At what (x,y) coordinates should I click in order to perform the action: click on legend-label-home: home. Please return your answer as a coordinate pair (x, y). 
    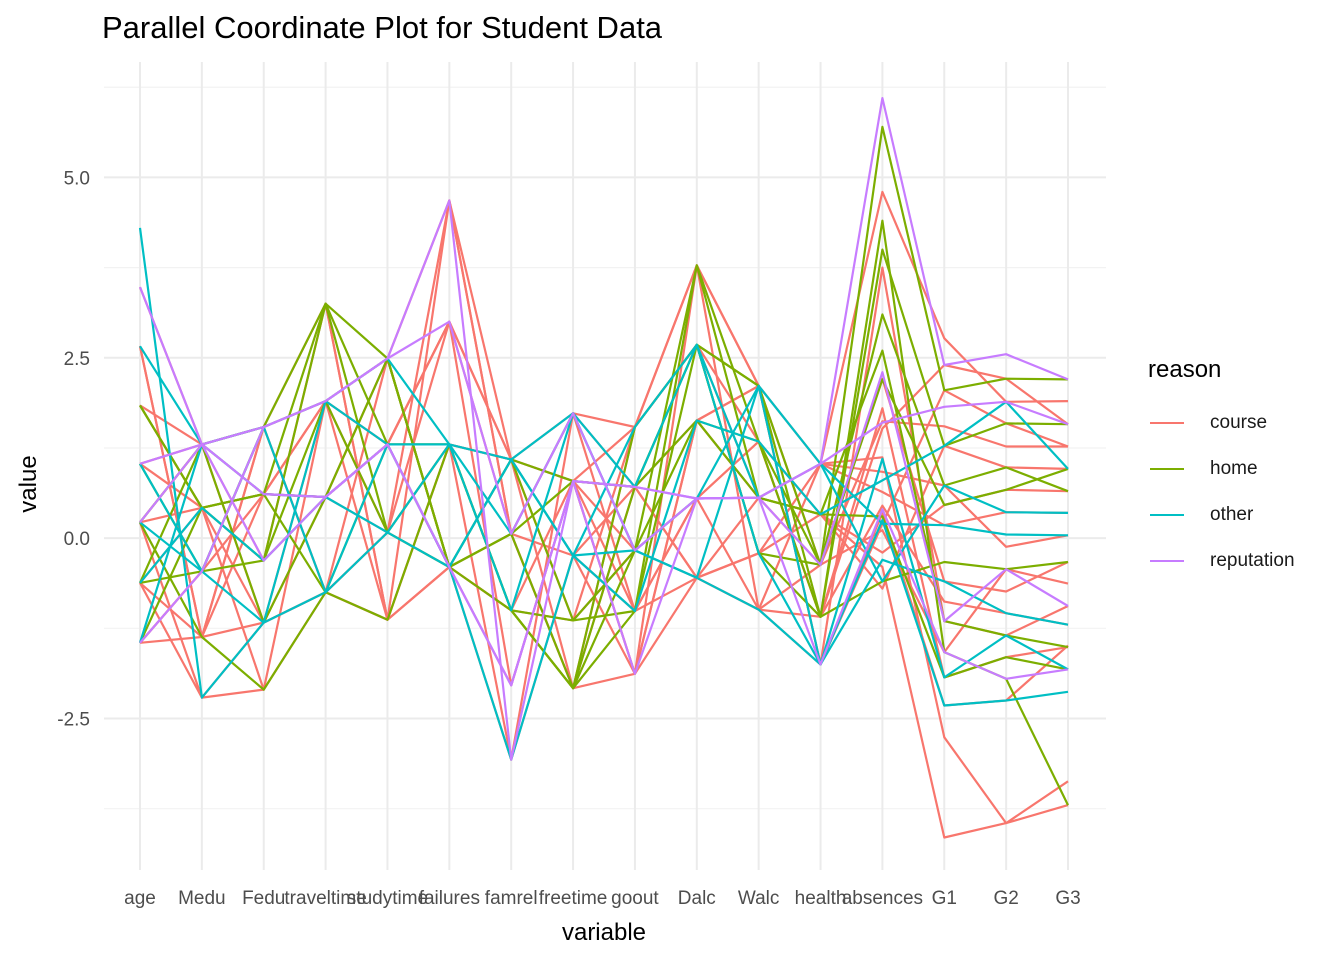
    Looking at the image, I should click on (1234, 468).